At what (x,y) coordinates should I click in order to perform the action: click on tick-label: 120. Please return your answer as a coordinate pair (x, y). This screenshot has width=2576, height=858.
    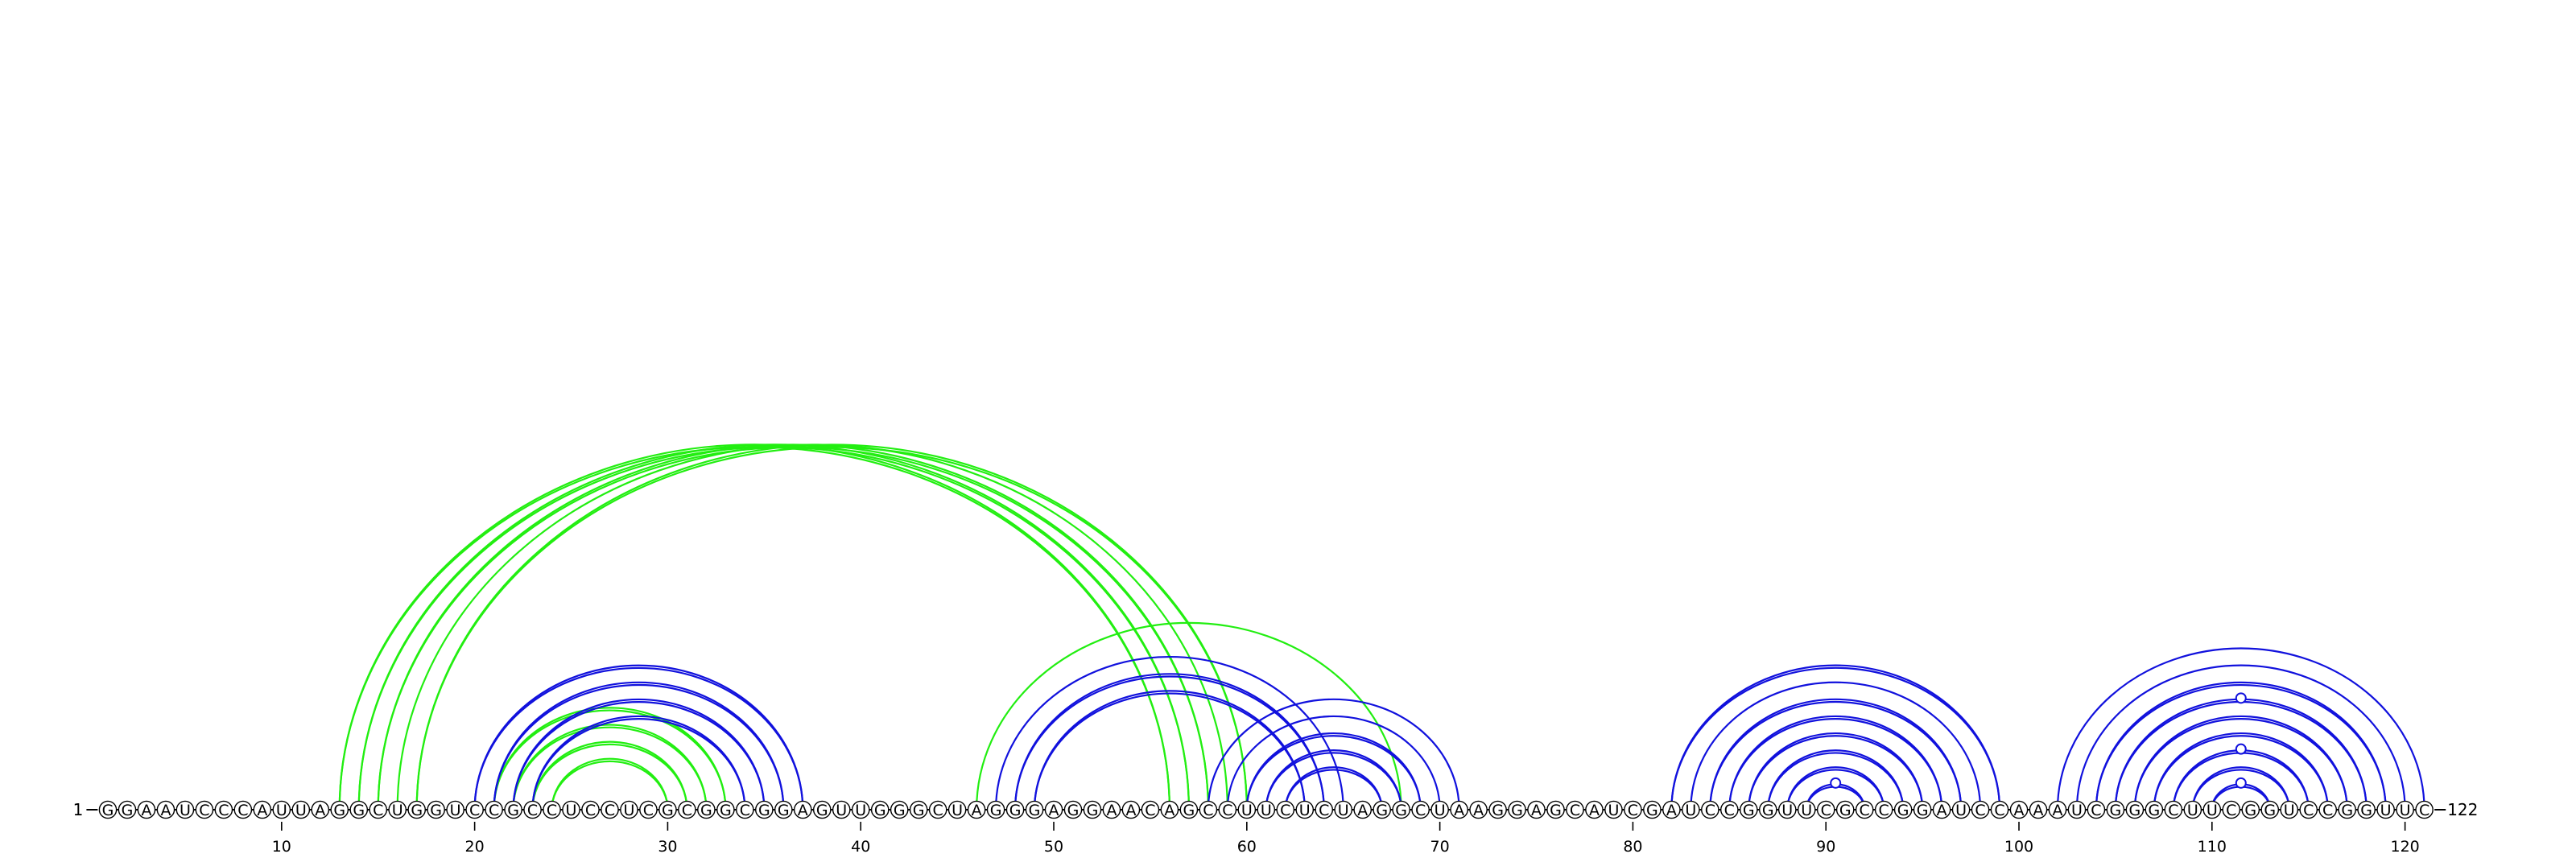
    Looking at the image, I should click on (2404, 847).